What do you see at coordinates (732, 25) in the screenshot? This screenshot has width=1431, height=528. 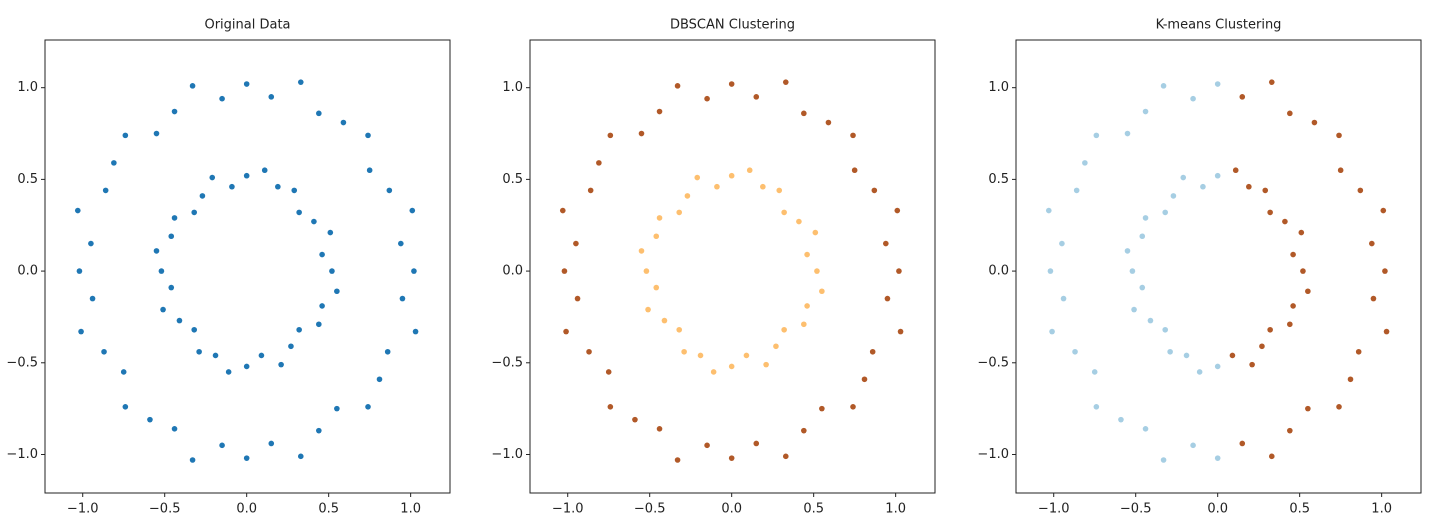 I see `chart-title: DBSCAN Clustering` at bounding box center [732, 25].